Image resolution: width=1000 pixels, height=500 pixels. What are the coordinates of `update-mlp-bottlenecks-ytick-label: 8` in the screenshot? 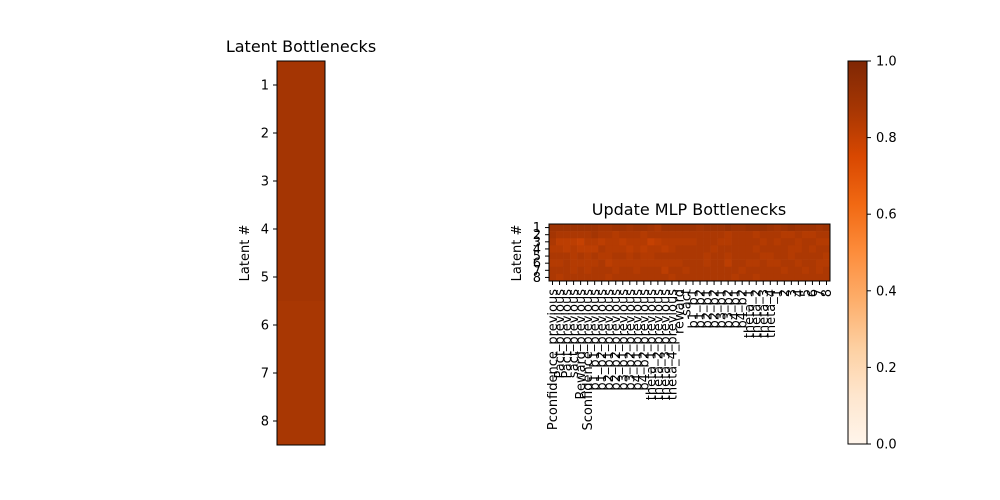 It's located at (537, 278).